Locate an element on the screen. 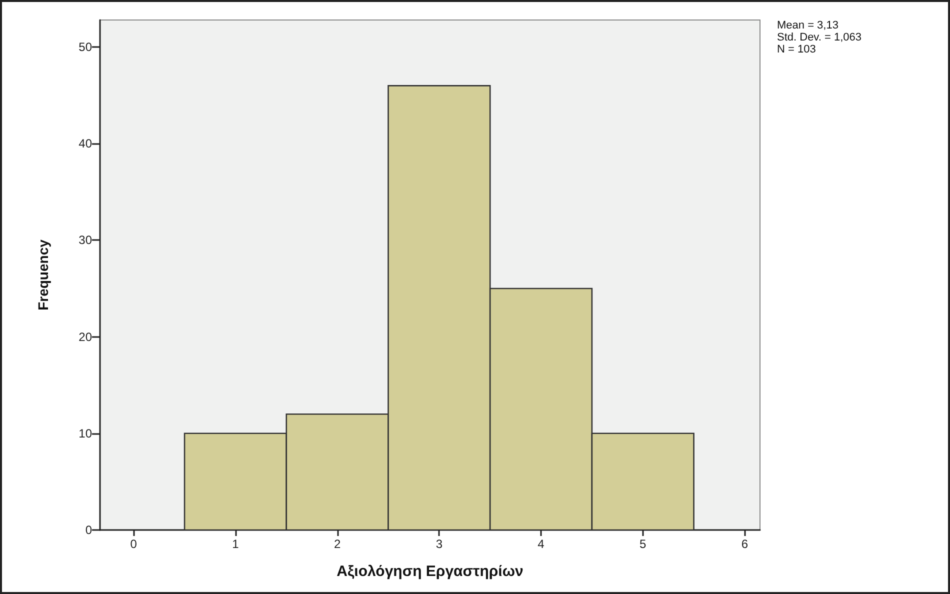 The image size is (950, 594). x-tick-label: 6 is located at coordinates (744, 544).